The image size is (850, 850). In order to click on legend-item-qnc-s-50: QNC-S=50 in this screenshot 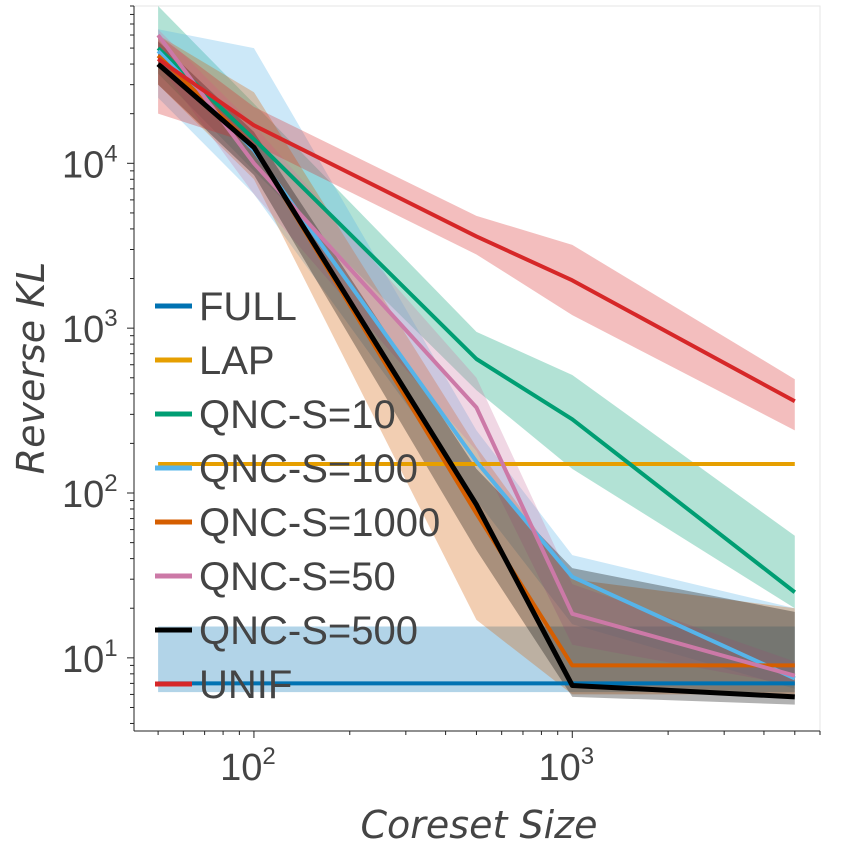, I will do `click(275, 577)`.